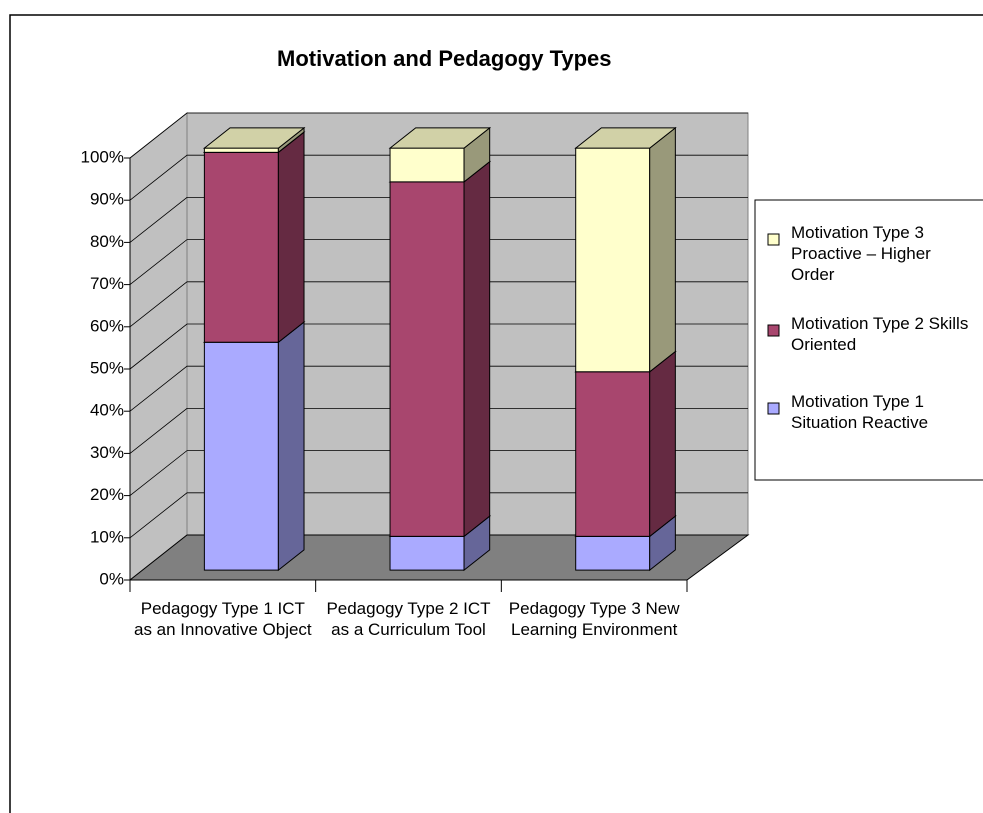 This screenshot has width=983, height=813. What do you see at coordinates (102, 156) in the screenshot?
I see `y-tick-label: 100%` at bounding box center [102, 156].